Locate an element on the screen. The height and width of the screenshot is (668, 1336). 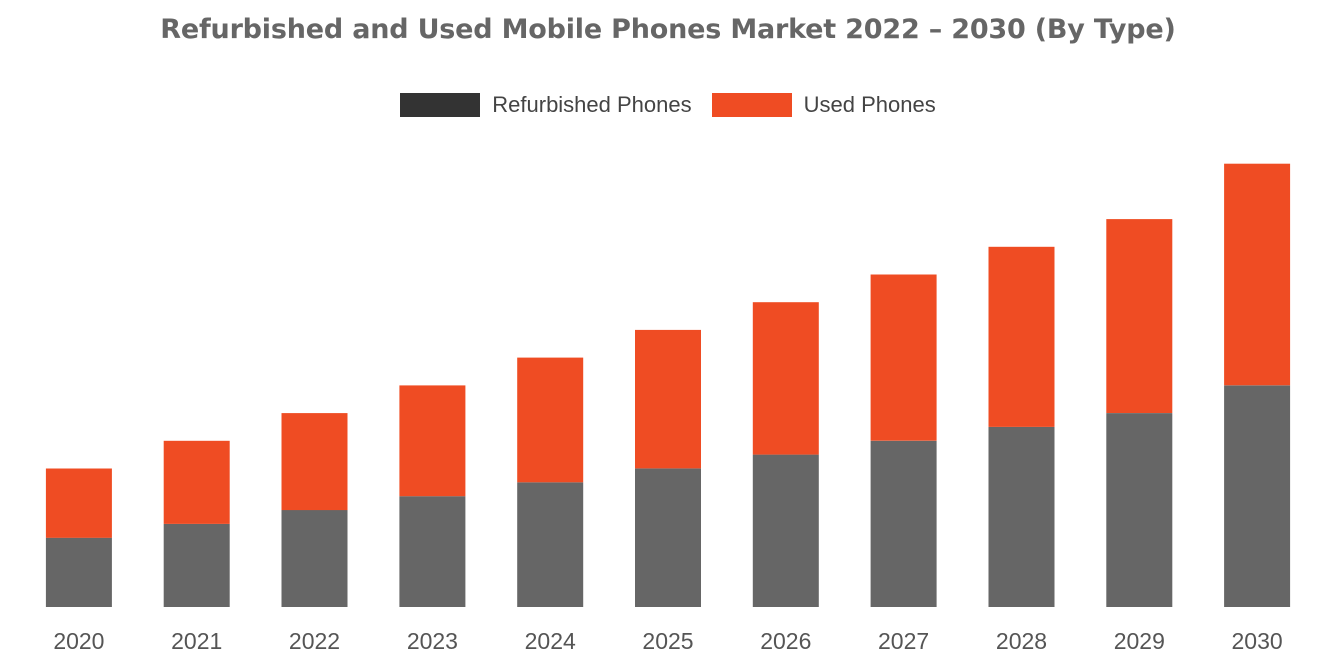
legend-item-refurbished: Refurbished Phones is located at coordinates (546, 105).